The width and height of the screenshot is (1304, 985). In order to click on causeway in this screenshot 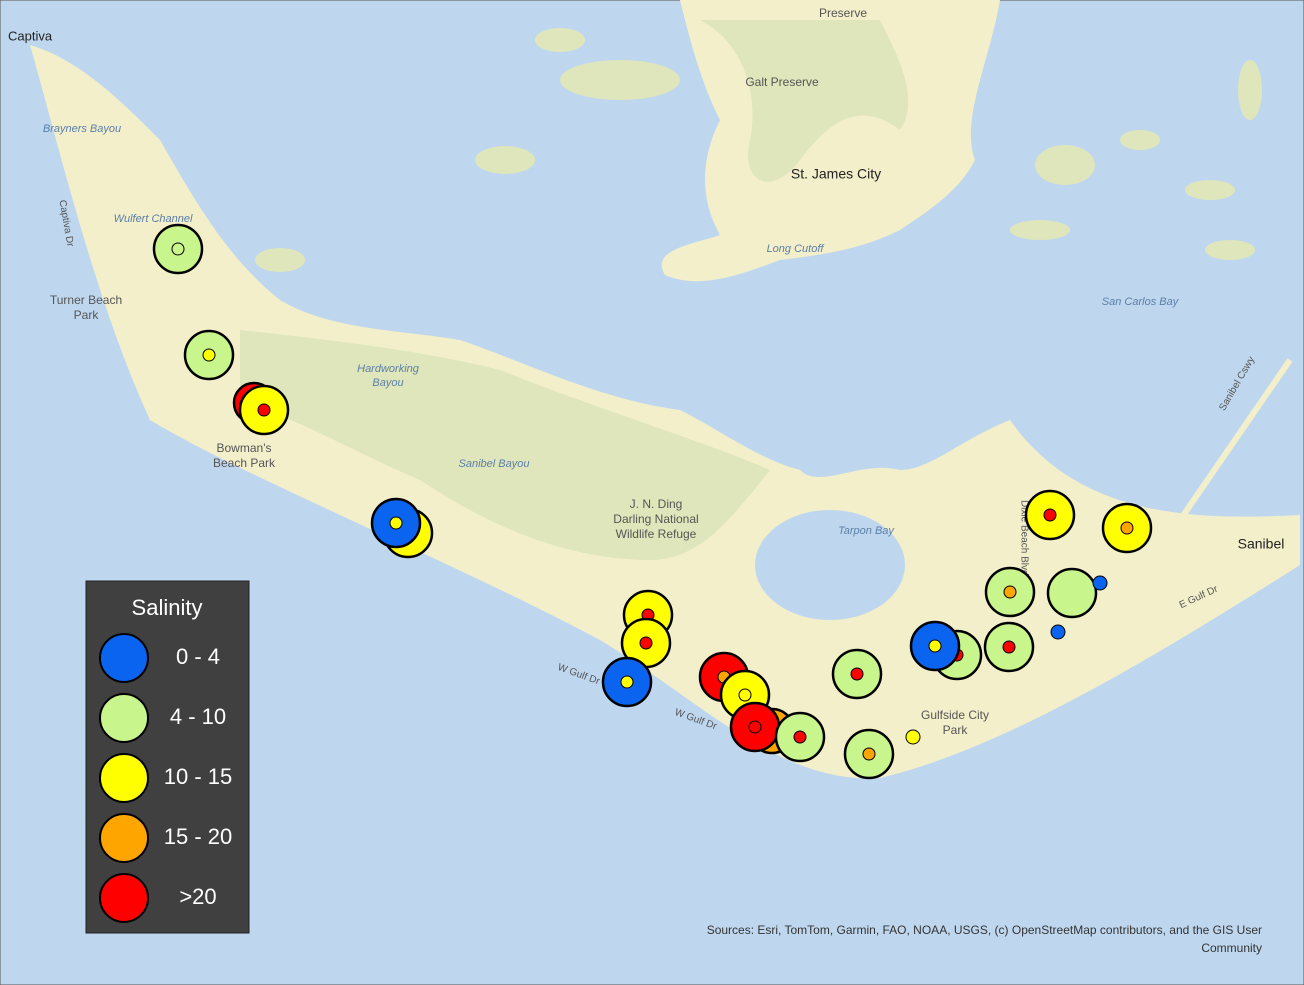, I will do `click(1235, 440)`.